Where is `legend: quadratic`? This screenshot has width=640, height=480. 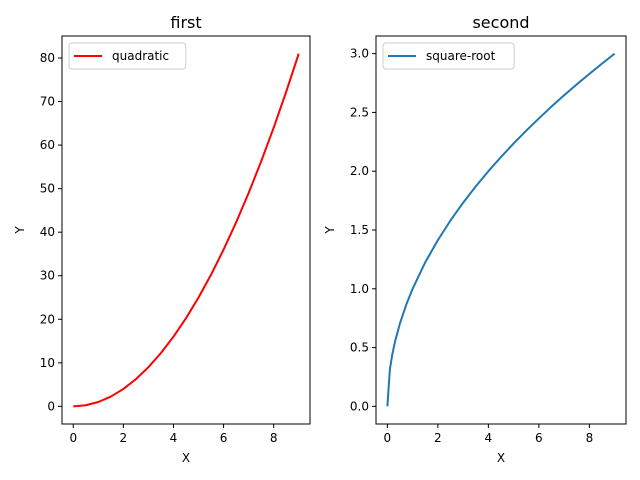
legend: quadratic is located at coordinates (127, 56).